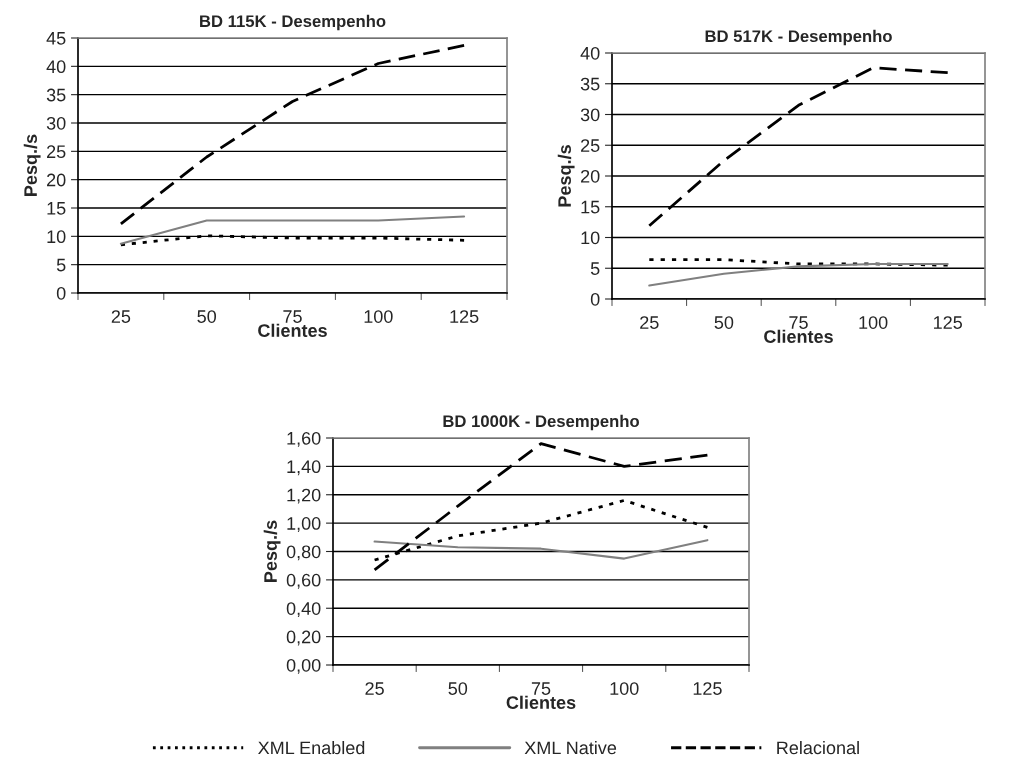 Image resolution: width=1013 pixels, height=771 pixels. I want to click on y-tick-label: 45, so click(56, 38).